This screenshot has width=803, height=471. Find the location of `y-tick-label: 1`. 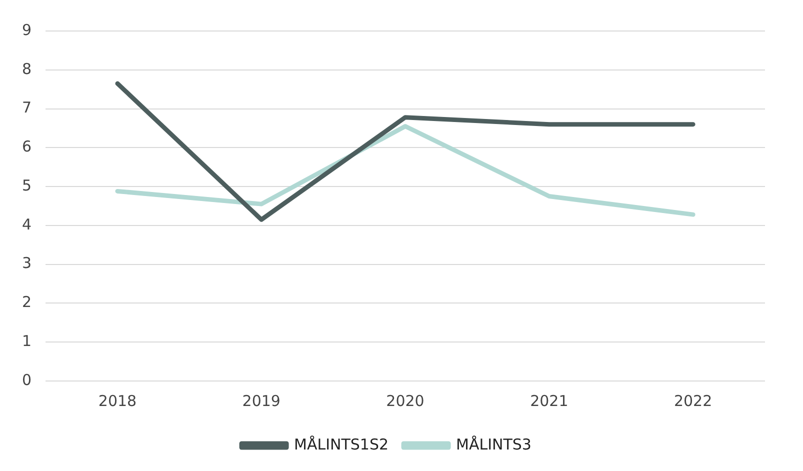

y-tick-label: 1 is located at coordinates (27, 341).